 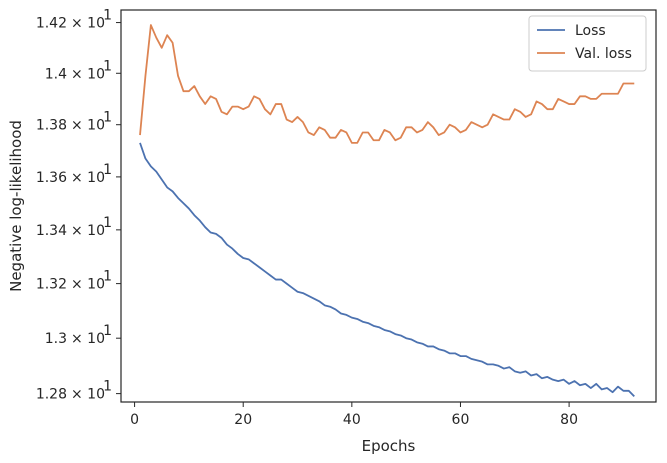 I want to click on x-axis-label: Epochs, so click(x=389, y=446).